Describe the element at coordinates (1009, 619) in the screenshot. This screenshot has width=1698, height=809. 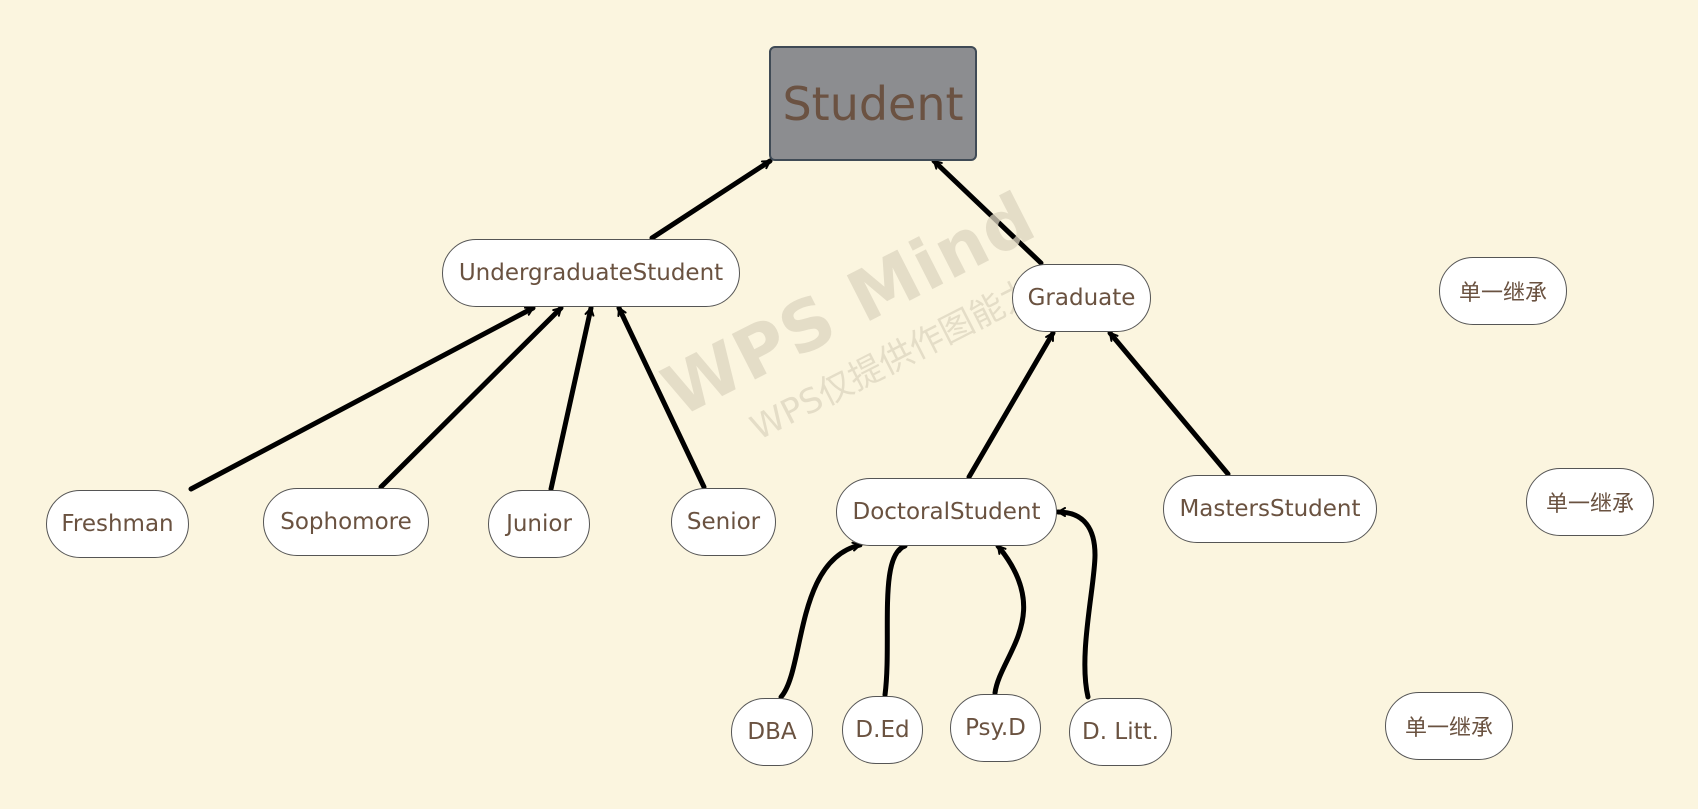
I see `edge-psyd-doctoral` at that location.